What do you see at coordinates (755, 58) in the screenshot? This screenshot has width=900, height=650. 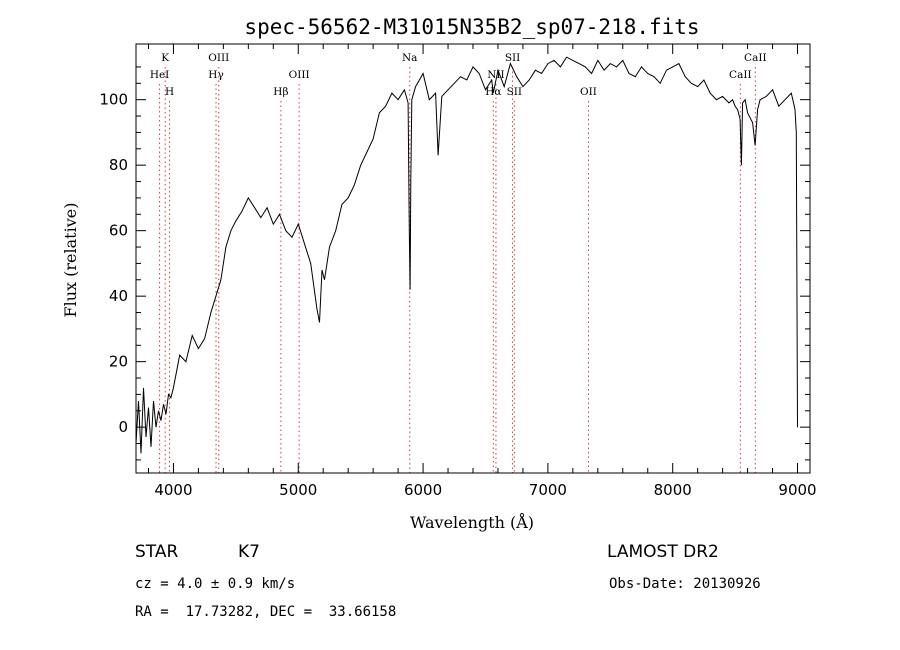 I see `line-marker-label-14: CaII` at bounding box center [755, 58].